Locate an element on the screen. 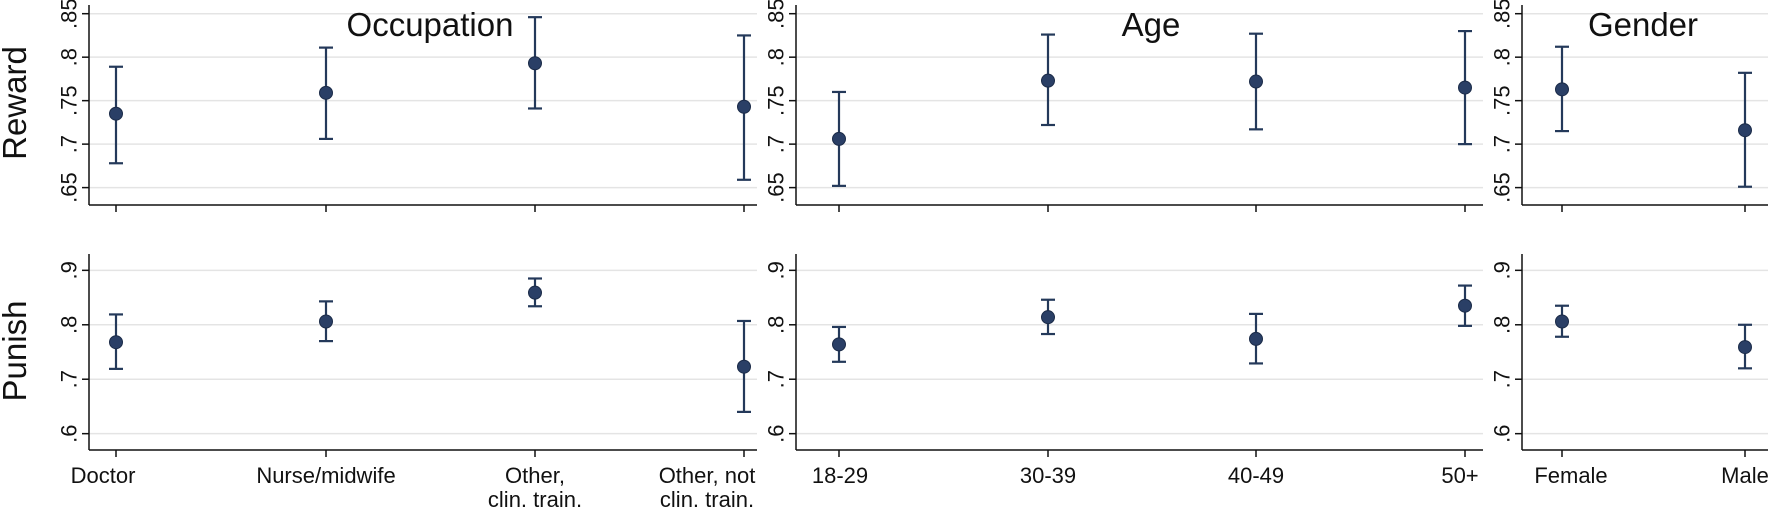 Image resolution: width=1772 pixels, height=513 pixels. x-category-label-line: Nurse/midwife is located at coordinates (325, 475).